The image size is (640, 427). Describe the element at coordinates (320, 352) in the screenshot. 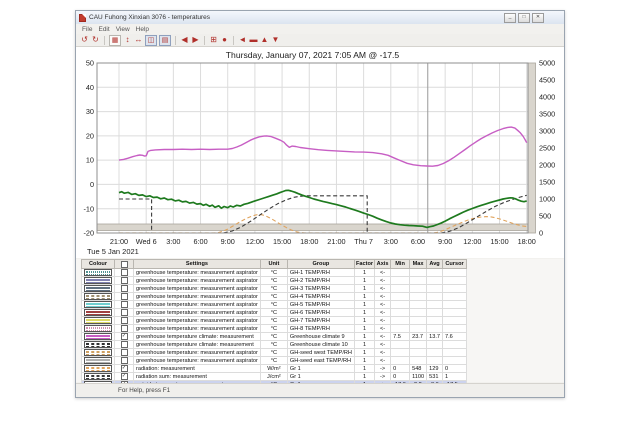

I see `group-cell: GH-seed west TEMP/RH` at that location.